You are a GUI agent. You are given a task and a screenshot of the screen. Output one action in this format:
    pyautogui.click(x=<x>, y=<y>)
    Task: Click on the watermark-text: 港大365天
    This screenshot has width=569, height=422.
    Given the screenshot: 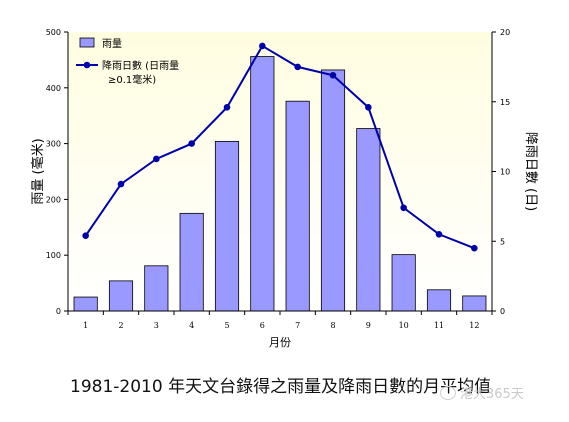 What is the action you would take?
    pyautogui.click(x=492, y=394)
    